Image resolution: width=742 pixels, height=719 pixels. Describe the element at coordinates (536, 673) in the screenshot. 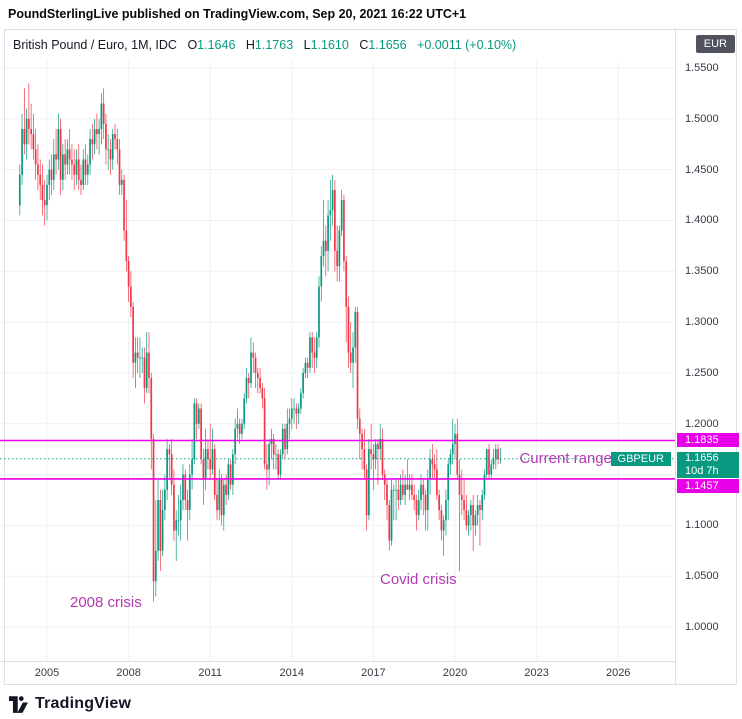

I see `time-tick: 2023` at that location.